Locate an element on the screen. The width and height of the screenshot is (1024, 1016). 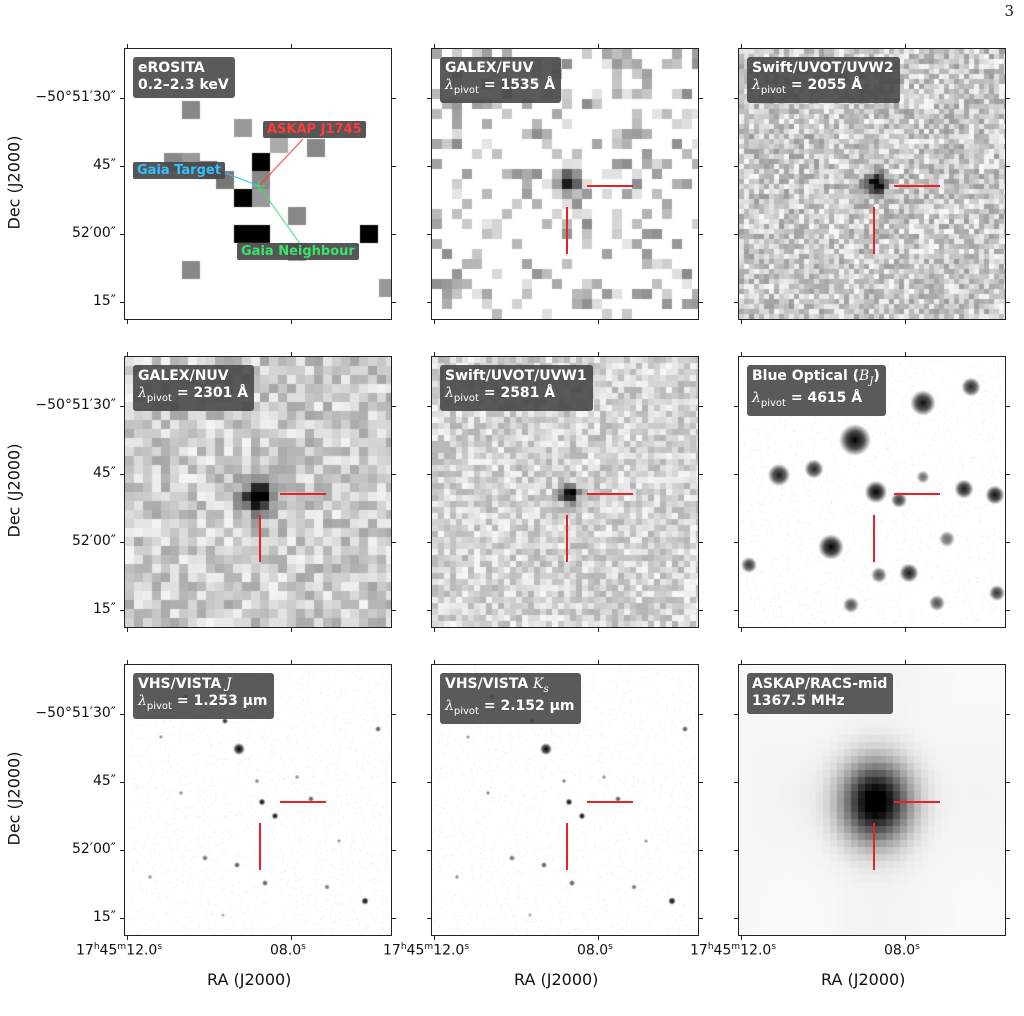
label-text: = 2055 Å is located at coordinates (824, 85).